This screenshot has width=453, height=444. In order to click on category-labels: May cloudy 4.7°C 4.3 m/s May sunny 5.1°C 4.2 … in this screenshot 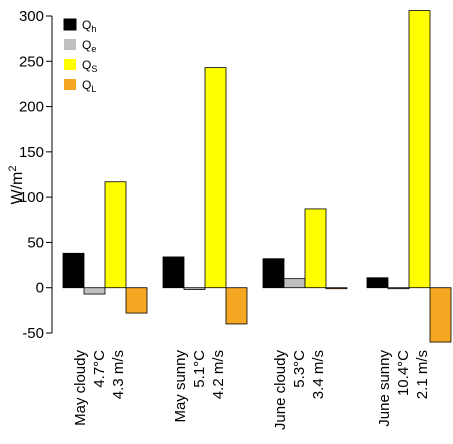, I will do `click(251, 390)`.